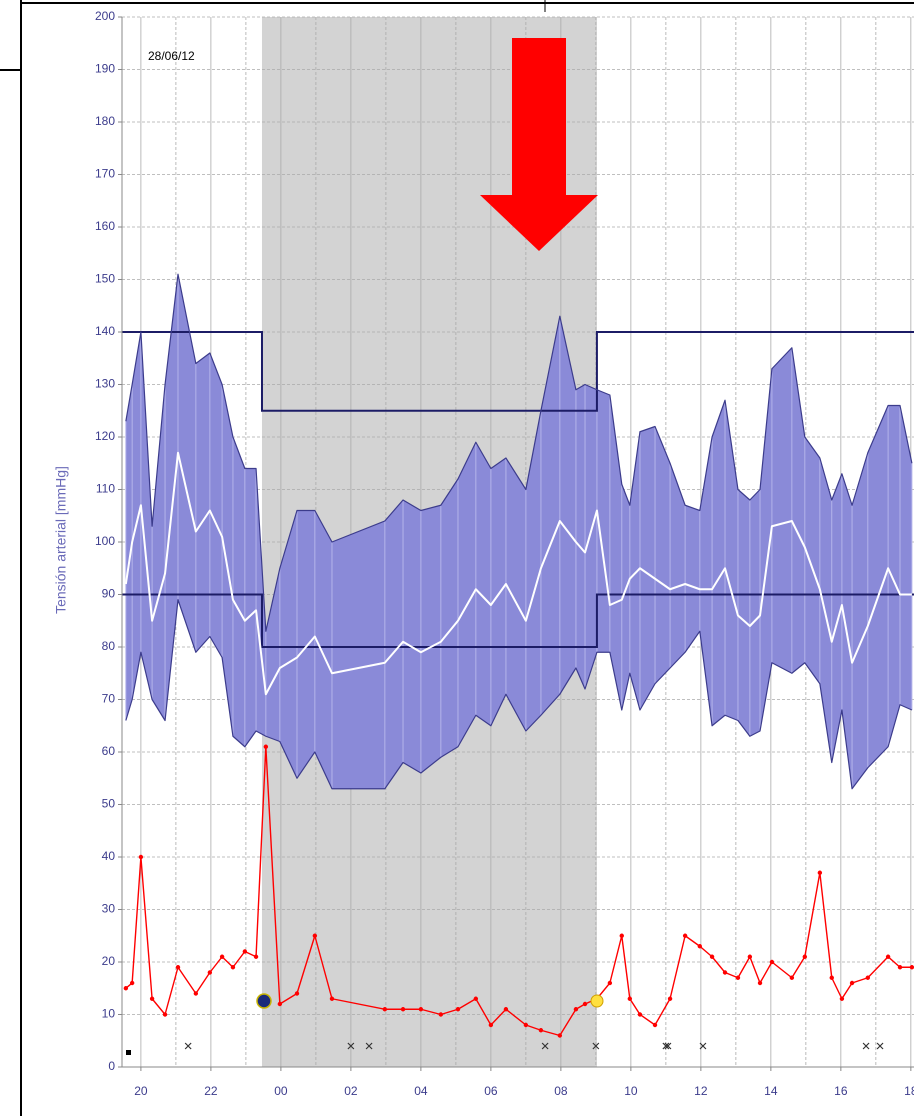 The width and height of the screenshot is (914, 1116). What do you see at coordinates (109, 751) in the screenshot?
I see `y-tick-label: 60` at bounding box center [109, 751].